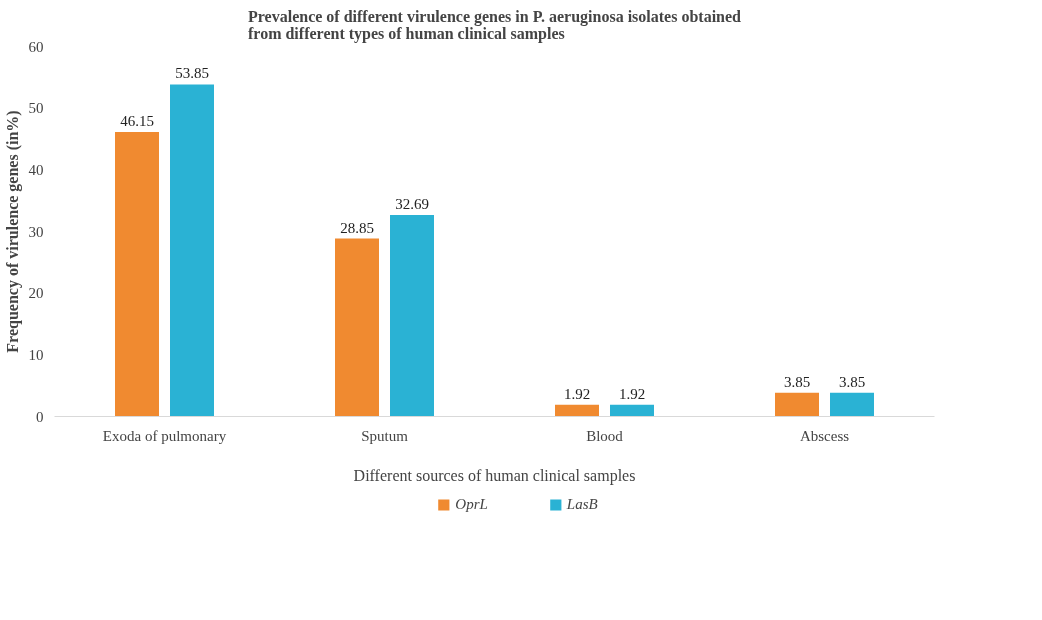 The image size is (1042, 620). I want to click on y-tick-label: 20, so click(36, 293).